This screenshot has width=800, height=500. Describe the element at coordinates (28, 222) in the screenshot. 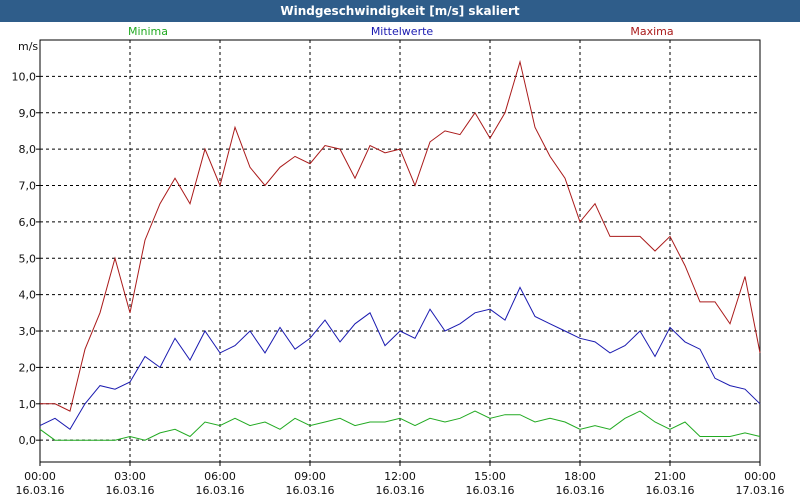

I see `y-tick-label: 6,0` at that location.